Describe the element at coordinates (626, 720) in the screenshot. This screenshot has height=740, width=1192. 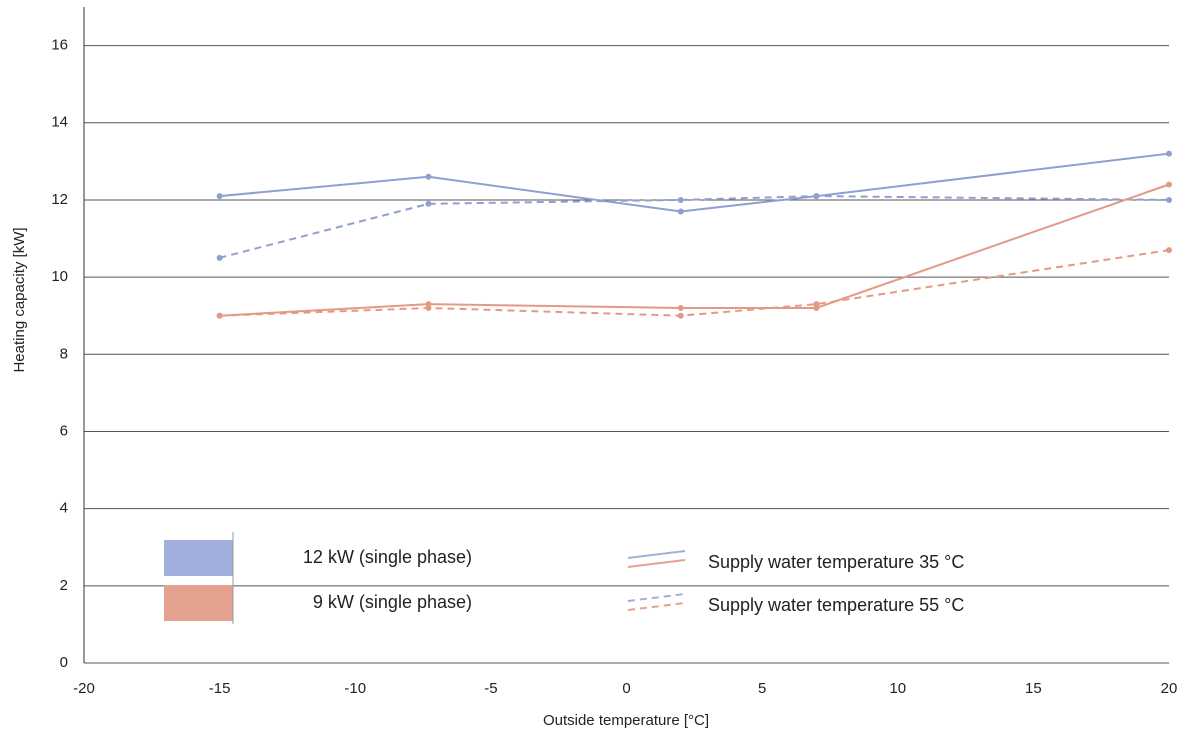
I see `x-axis-label: Outside temperature [°C]` at that location.